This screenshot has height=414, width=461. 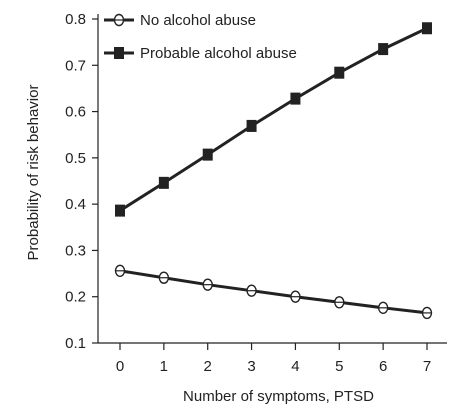 I want to click on x-tick-label: 5, so click(x=339, y=366).